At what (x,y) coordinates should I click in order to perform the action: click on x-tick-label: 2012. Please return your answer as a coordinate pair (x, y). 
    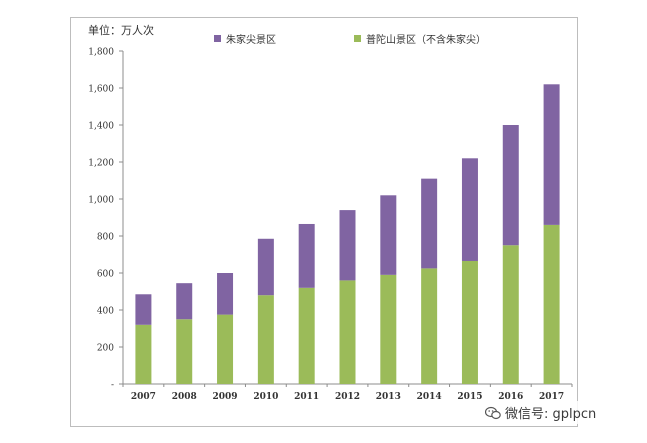
    Looking at the image, I should click on (347, 397).